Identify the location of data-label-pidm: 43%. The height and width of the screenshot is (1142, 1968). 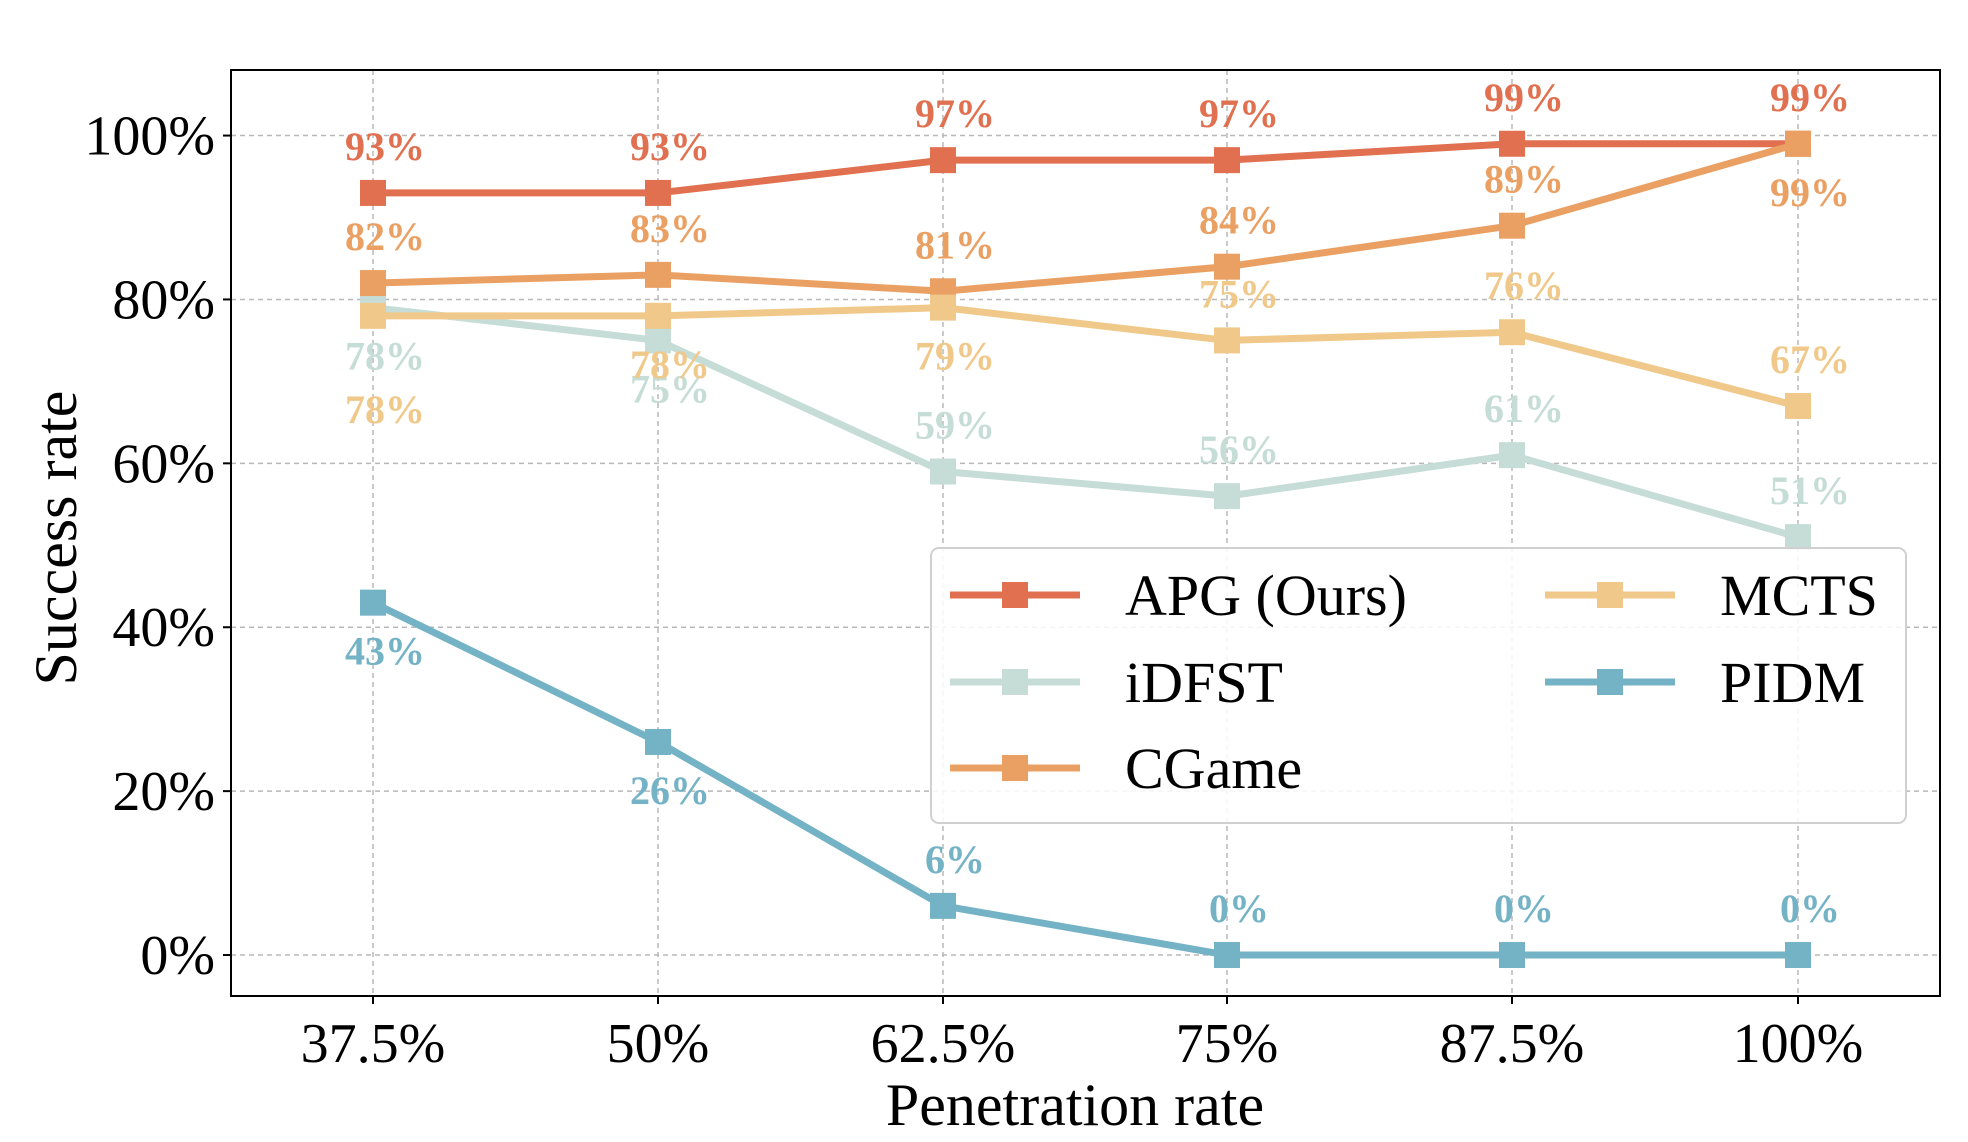
(385, 651).